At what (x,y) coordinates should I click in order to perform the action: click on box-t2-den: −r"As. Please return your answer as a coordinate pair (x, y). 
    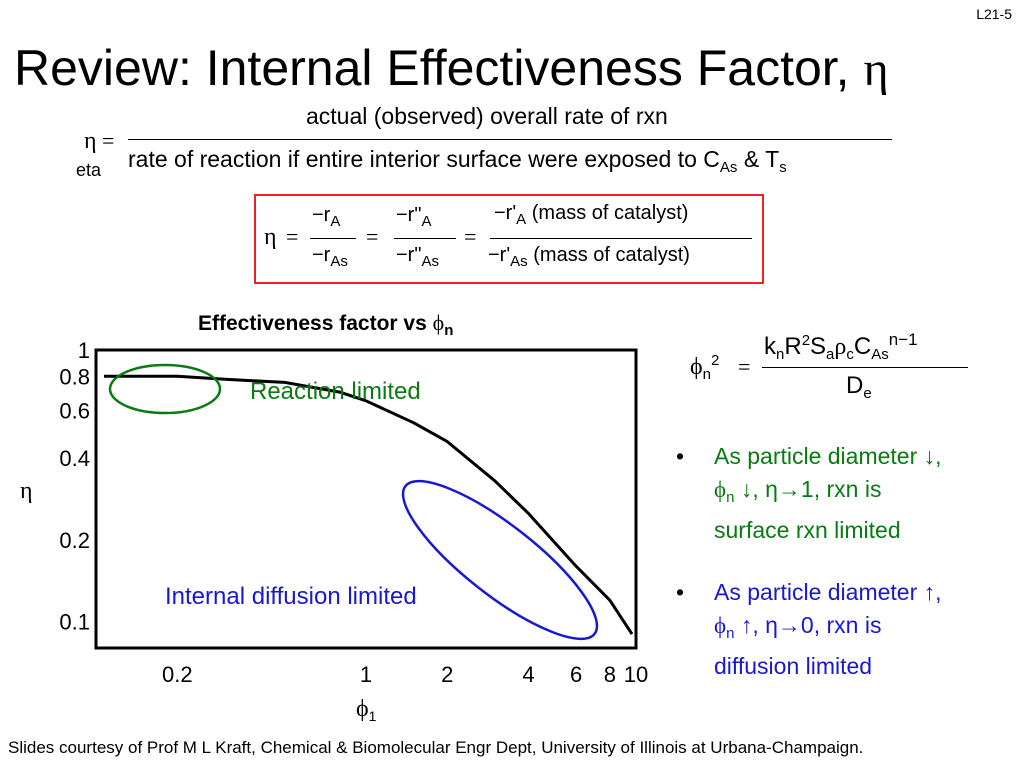
    Looking at the image, I should click on (417, 257).